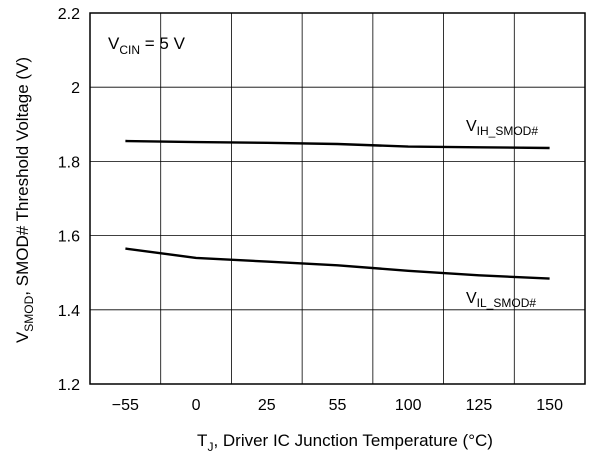  What do you see at coordinates (202, 440) in the screenshot?
I see `x-axis-title-main: T` at bounding box center [202, 440].